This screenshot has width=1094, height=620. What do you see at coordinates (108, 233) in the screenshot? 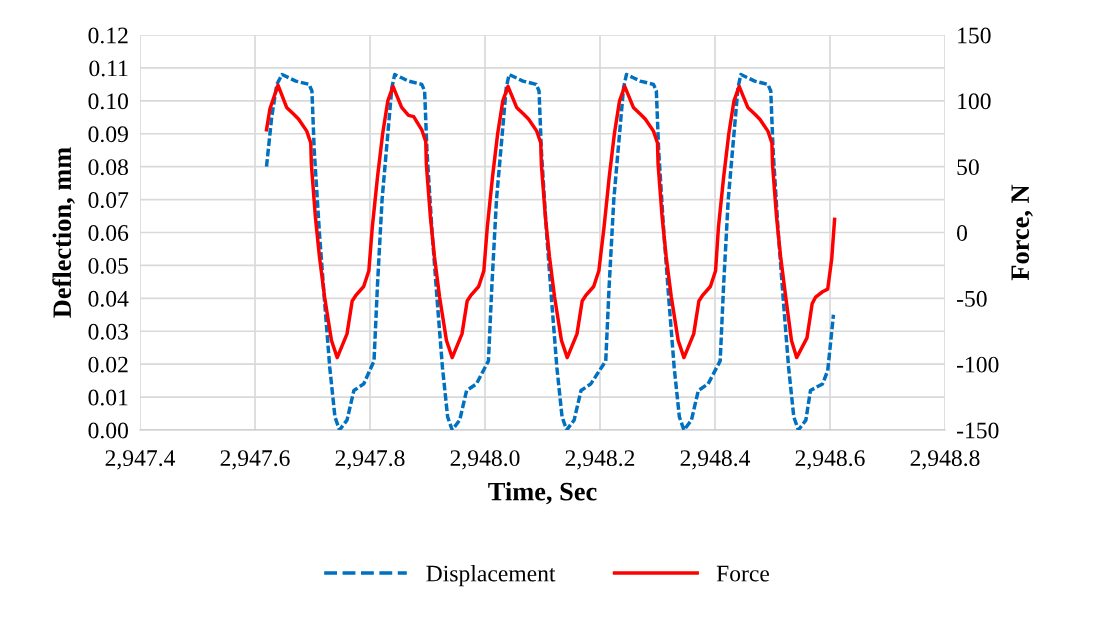
I see `y-tick-label: 0.06` at bounding box center [108, 233].